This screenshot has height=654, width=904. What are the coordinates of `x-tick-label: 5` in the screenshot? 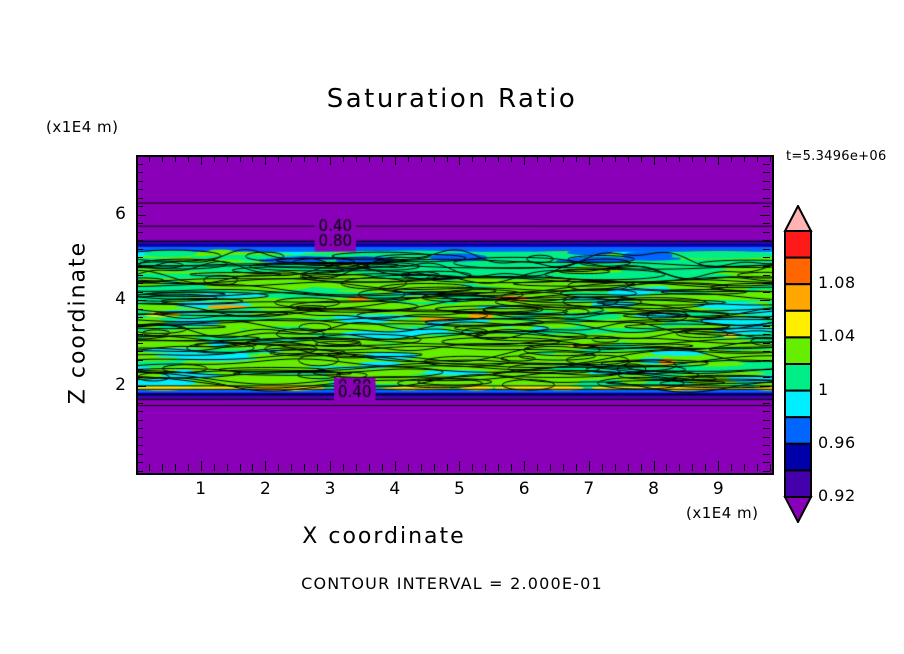 It's located at (459, 489).